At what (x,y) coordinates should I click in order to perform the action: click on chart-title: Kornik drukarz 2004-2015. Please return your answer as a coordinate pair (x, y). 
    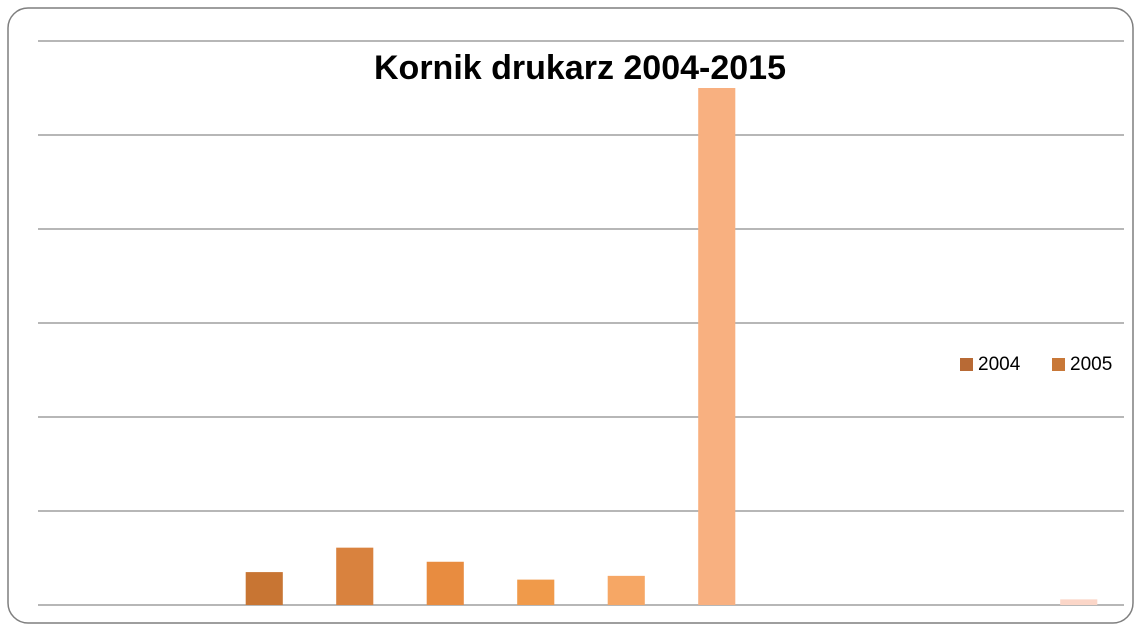
    Looking at the image, I should click on (580, 68).